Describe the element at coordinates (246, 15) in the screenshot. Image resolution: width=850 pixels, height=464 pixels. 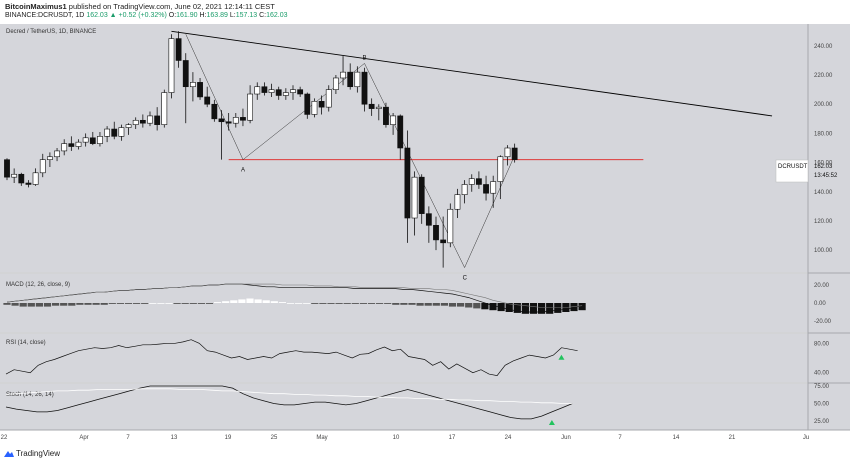
I see `ohlc-low: 157.13` at that location.